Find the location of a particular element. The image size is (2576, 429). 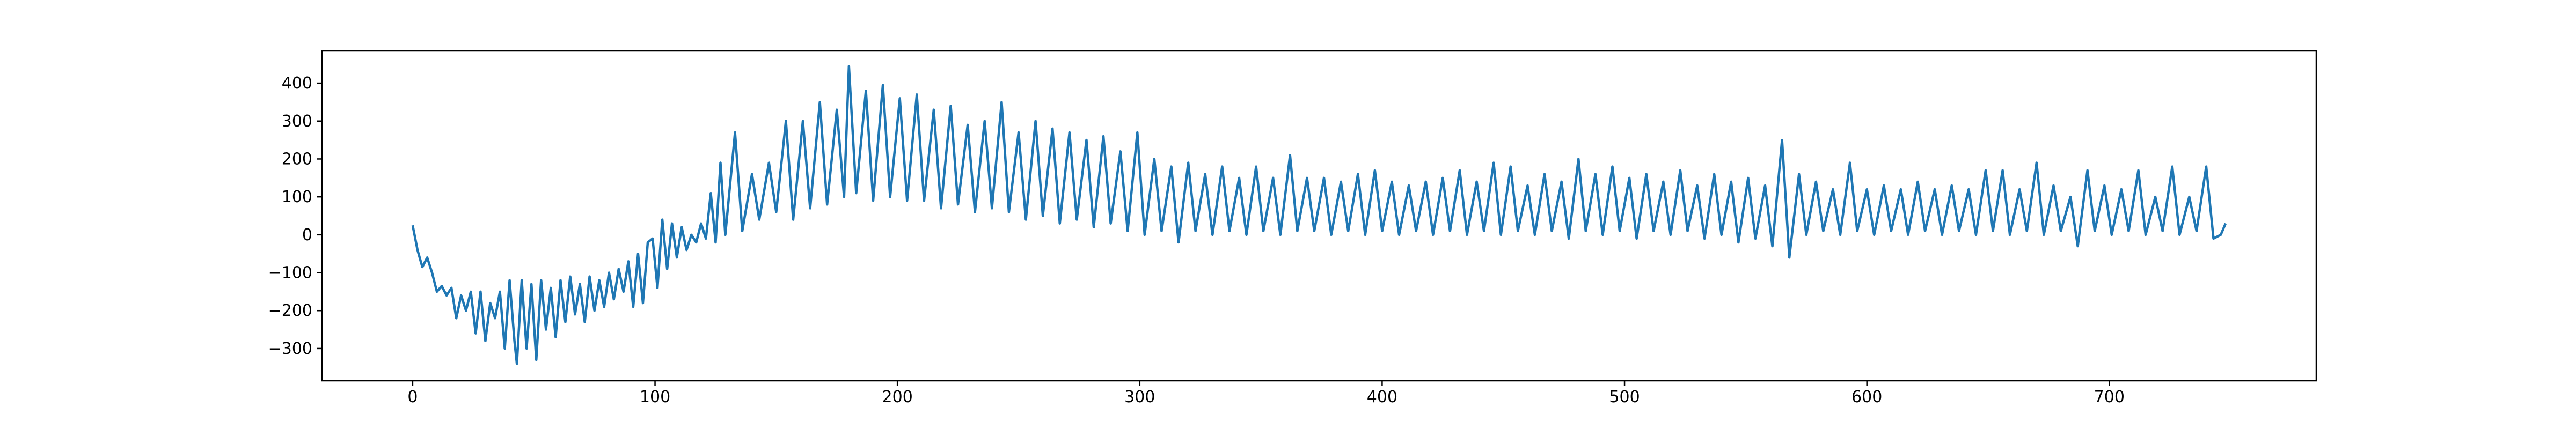

y-tick-label: 400 is located at coordinates (297, 83).